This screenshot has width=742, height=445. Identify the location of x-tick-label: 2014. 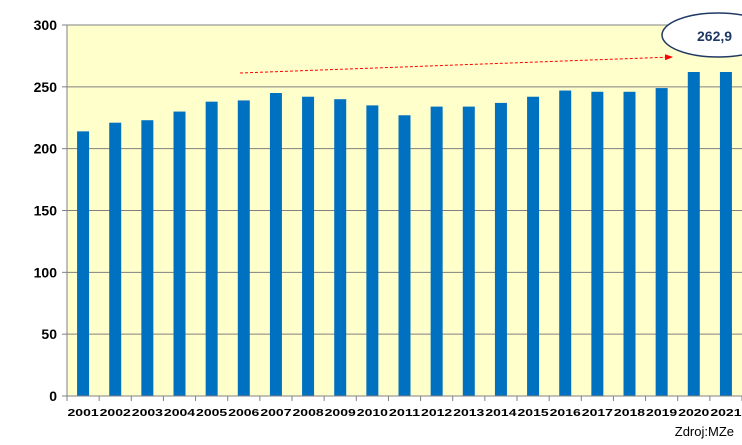
(501, 413).